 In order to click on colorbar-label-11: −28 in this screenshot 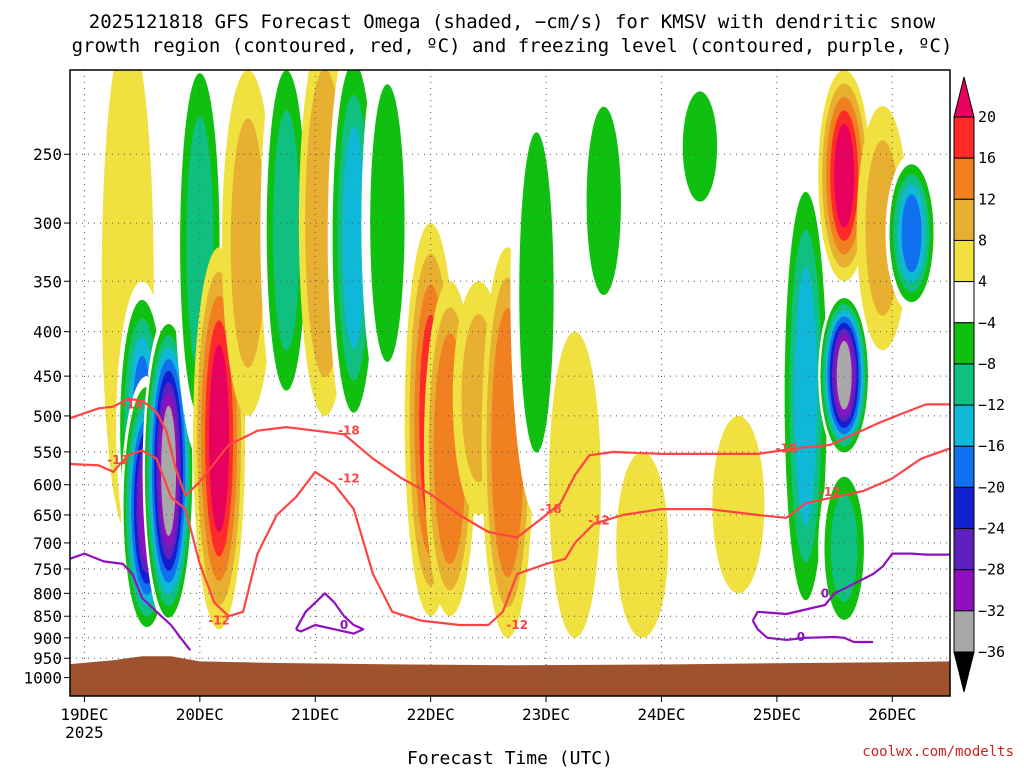, I will do `click(991, 570)`.